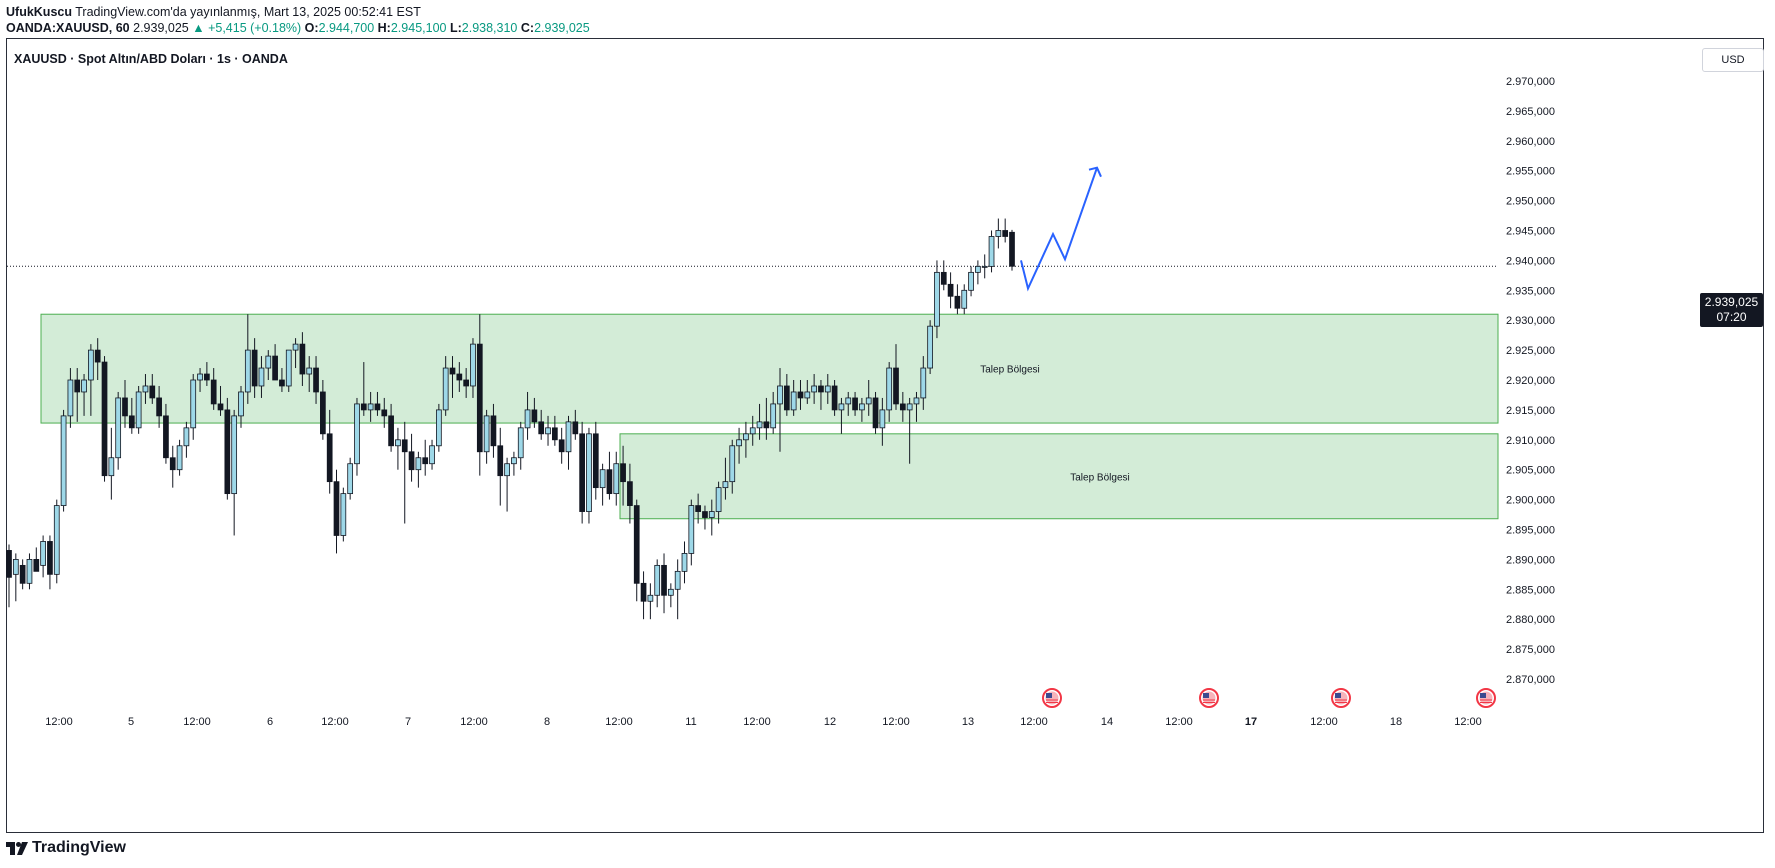 Image resolution: width=1775 pixels, height=868 pixels. I want to click on y-tick-label: 2.915,000, so click(1530, 411).